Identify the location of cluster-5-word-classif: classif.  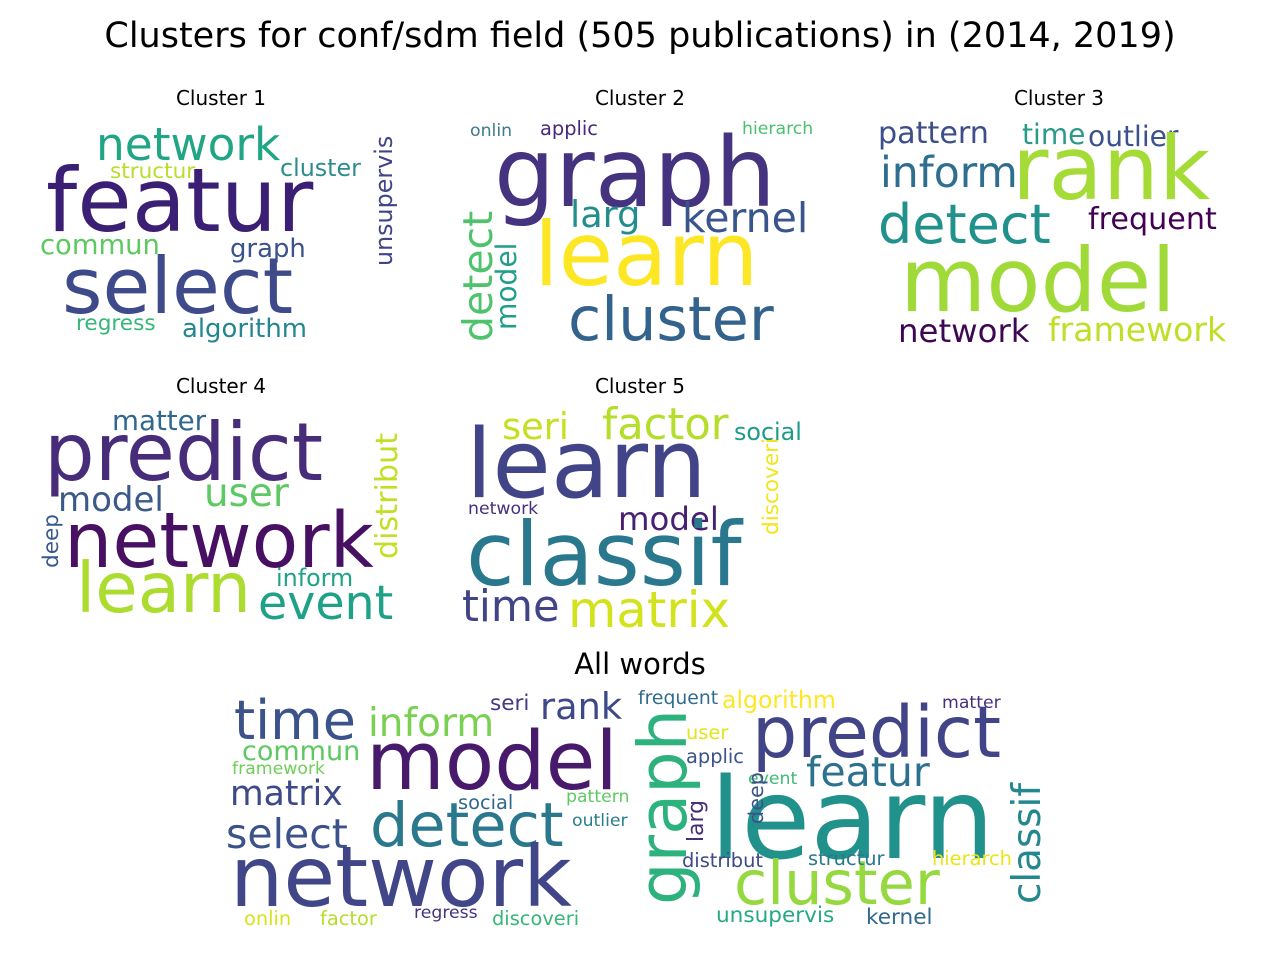
(604, 554).